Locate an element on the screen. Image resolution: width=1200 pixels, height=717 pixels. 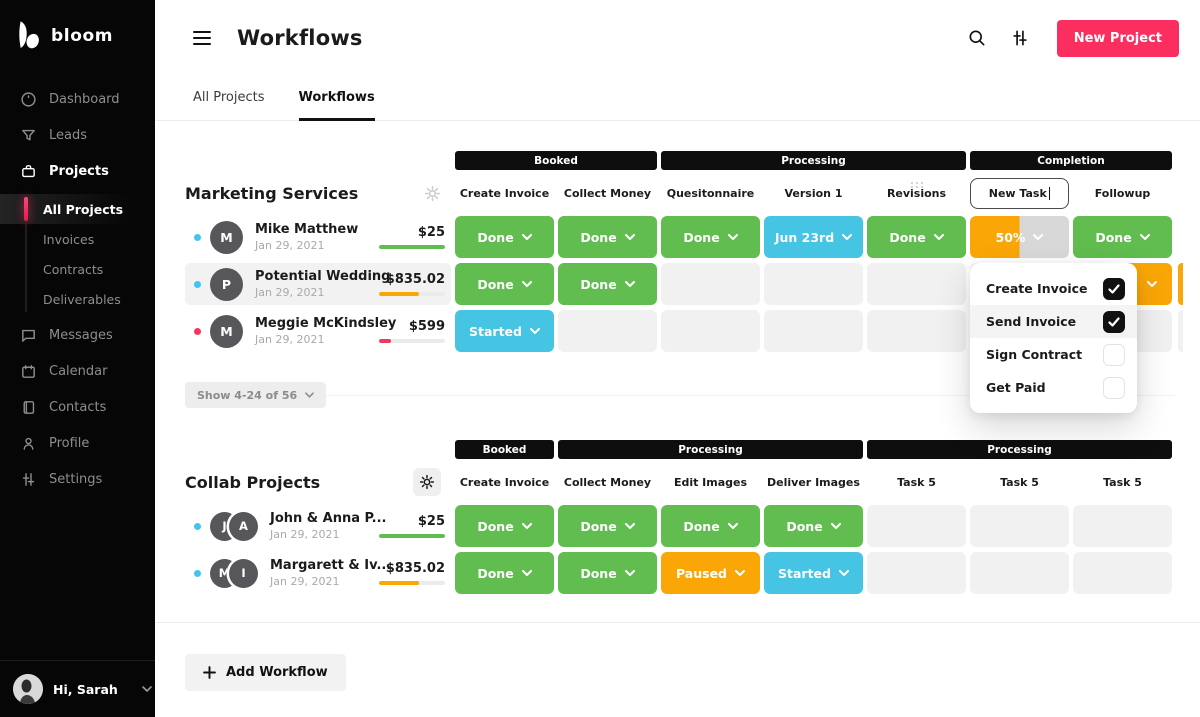
sidebar-item-calendar: Calendar is located at coordinates (77, 371).